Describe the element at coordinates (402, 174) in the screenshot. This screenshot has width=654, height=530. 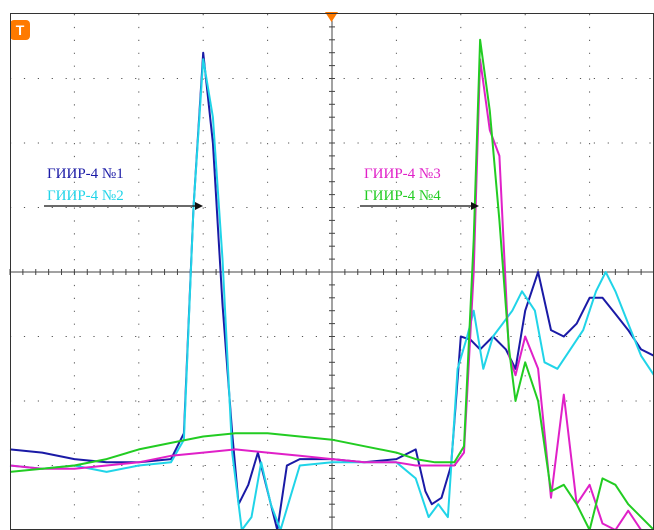
I see `label-ch3: ГИИР-4 №3` at that location.